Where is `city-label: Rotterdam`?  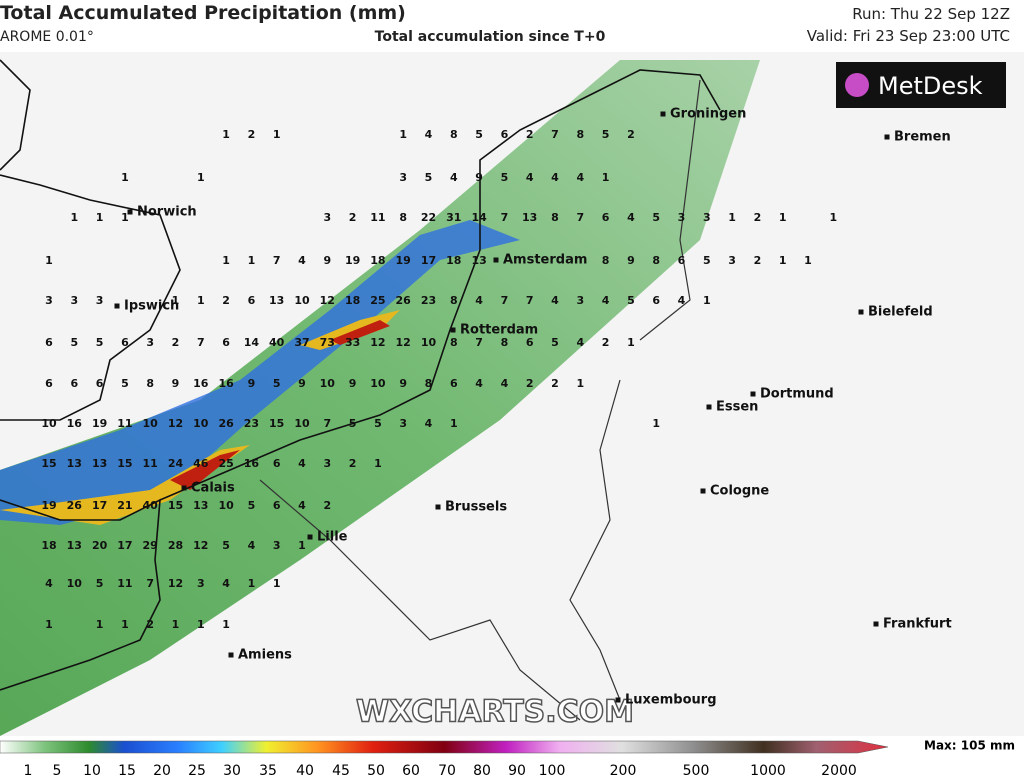
city-label: Rotterdam is located at coordinates (499, 330).